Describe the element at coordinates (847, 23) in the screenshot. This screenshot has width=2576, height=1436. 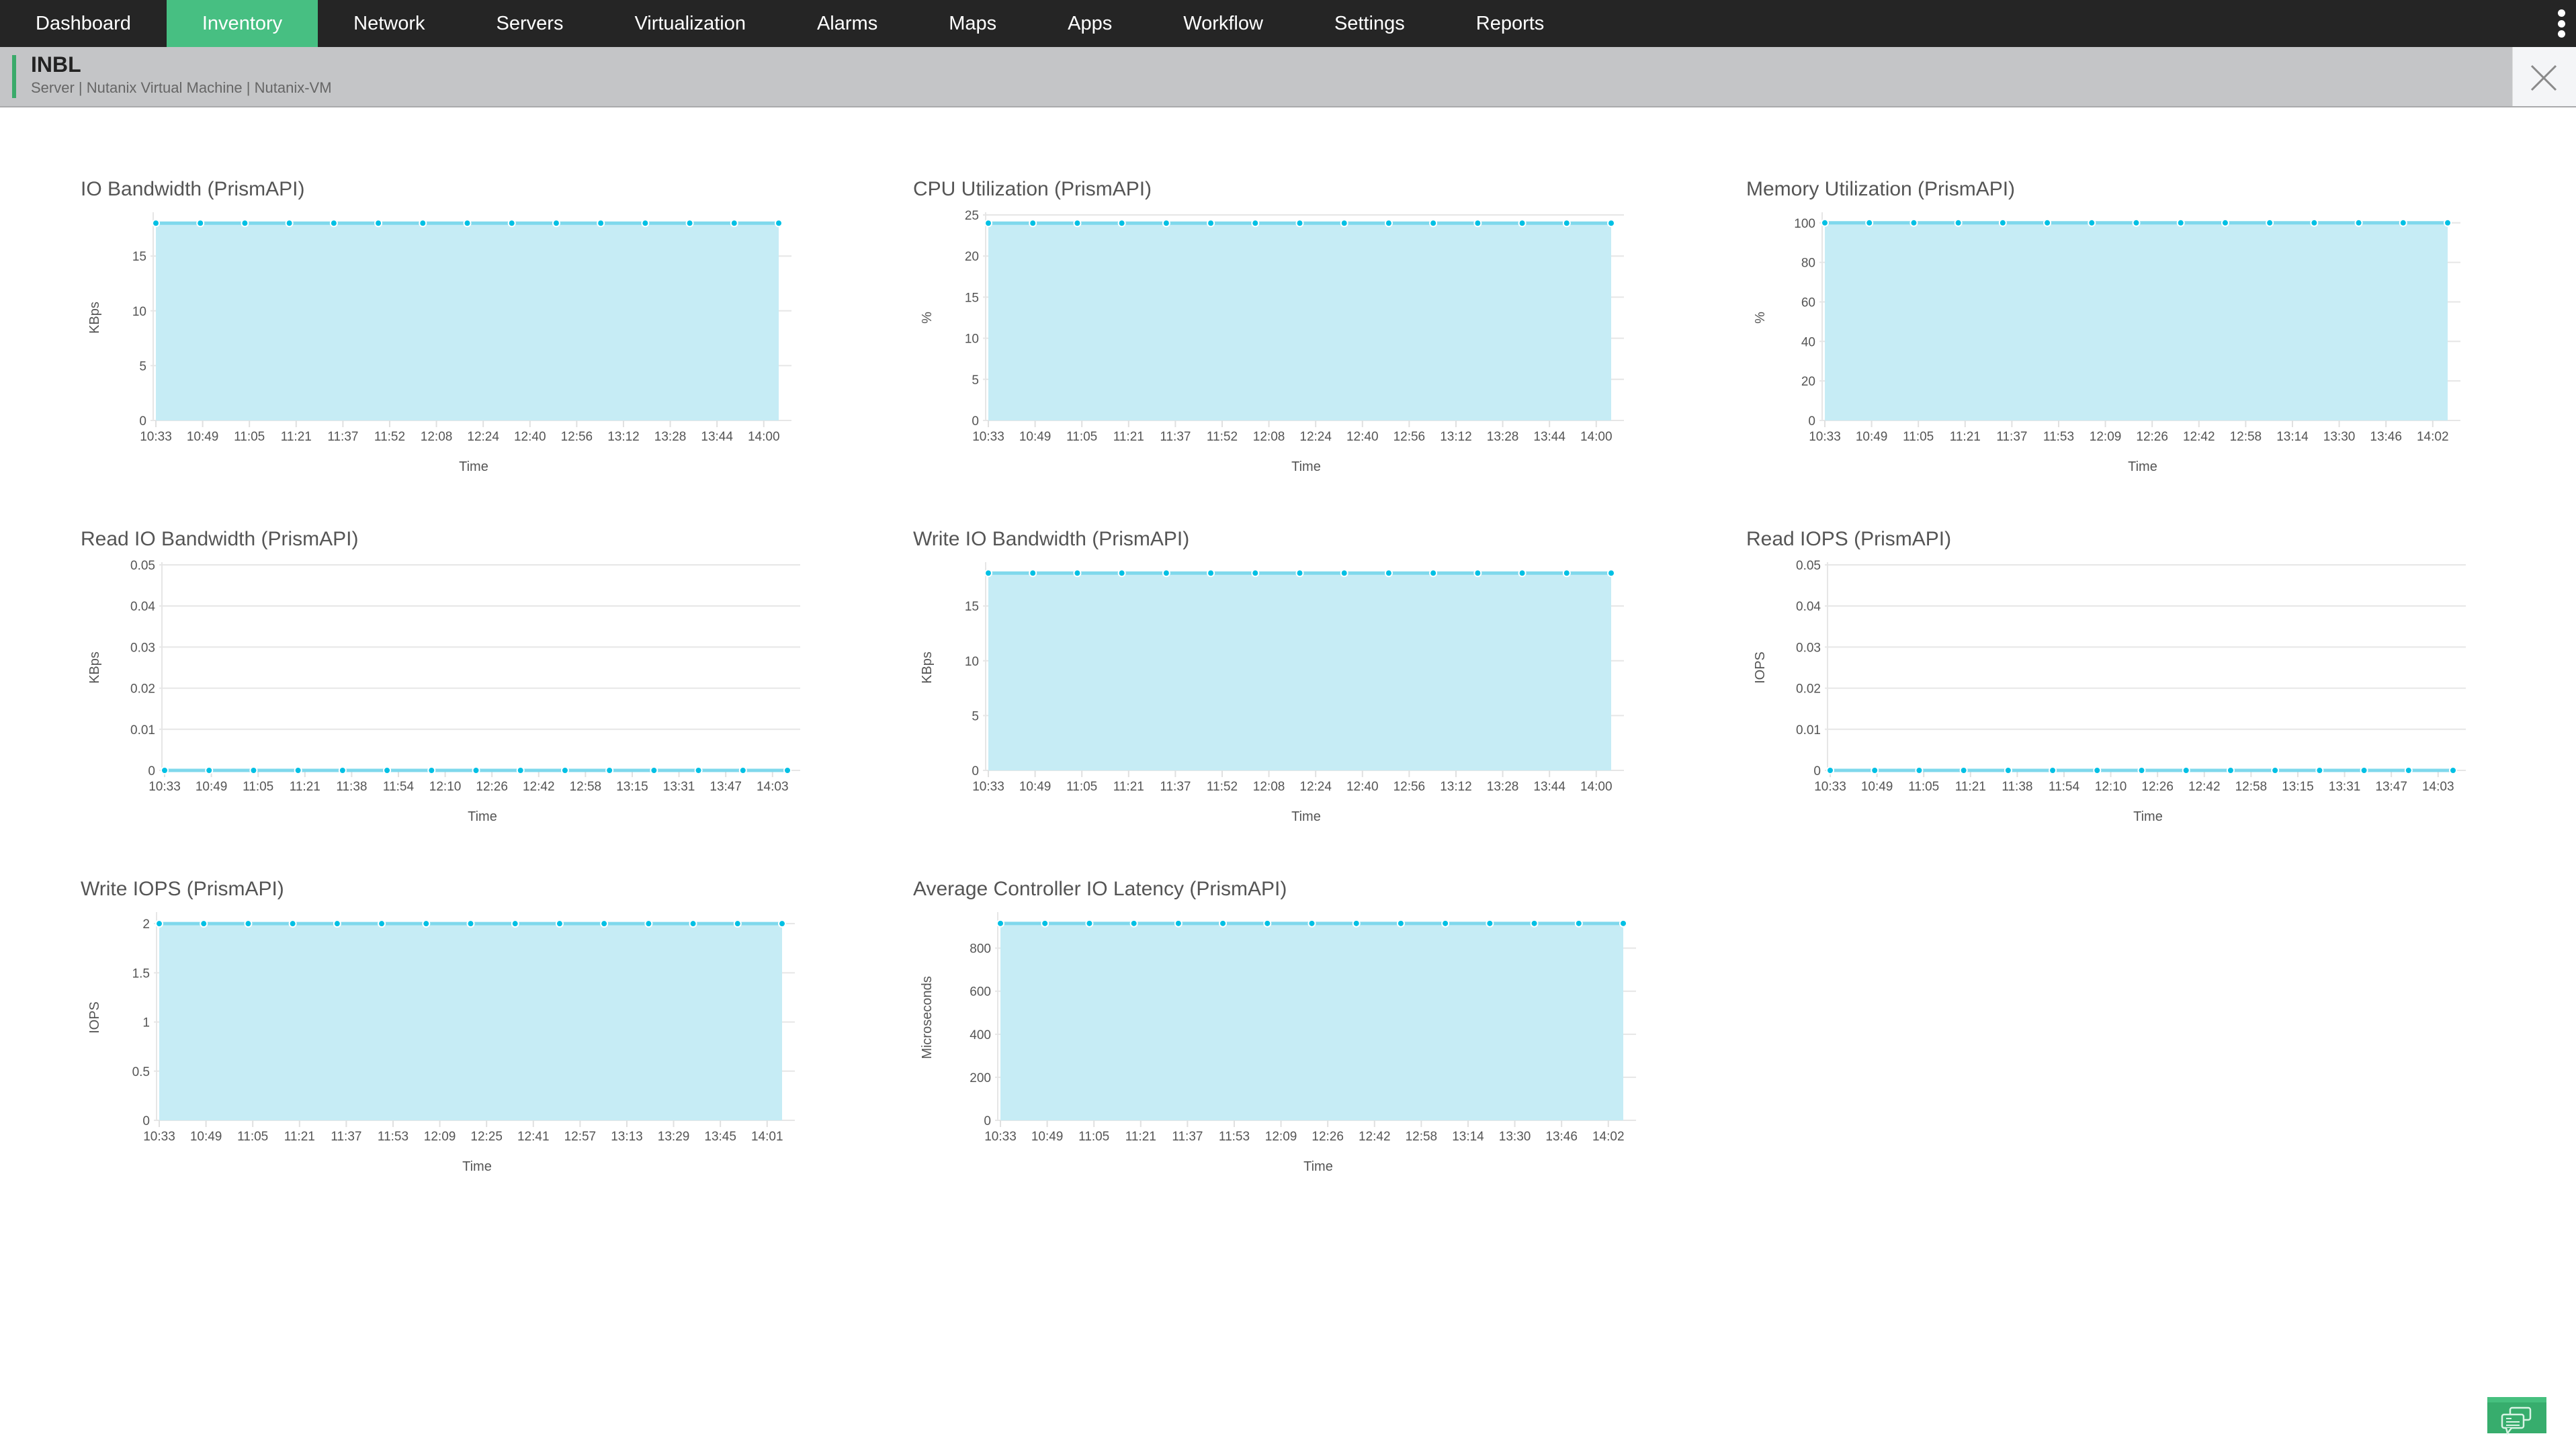
I see `nav-alarms: Alarms` at that location.